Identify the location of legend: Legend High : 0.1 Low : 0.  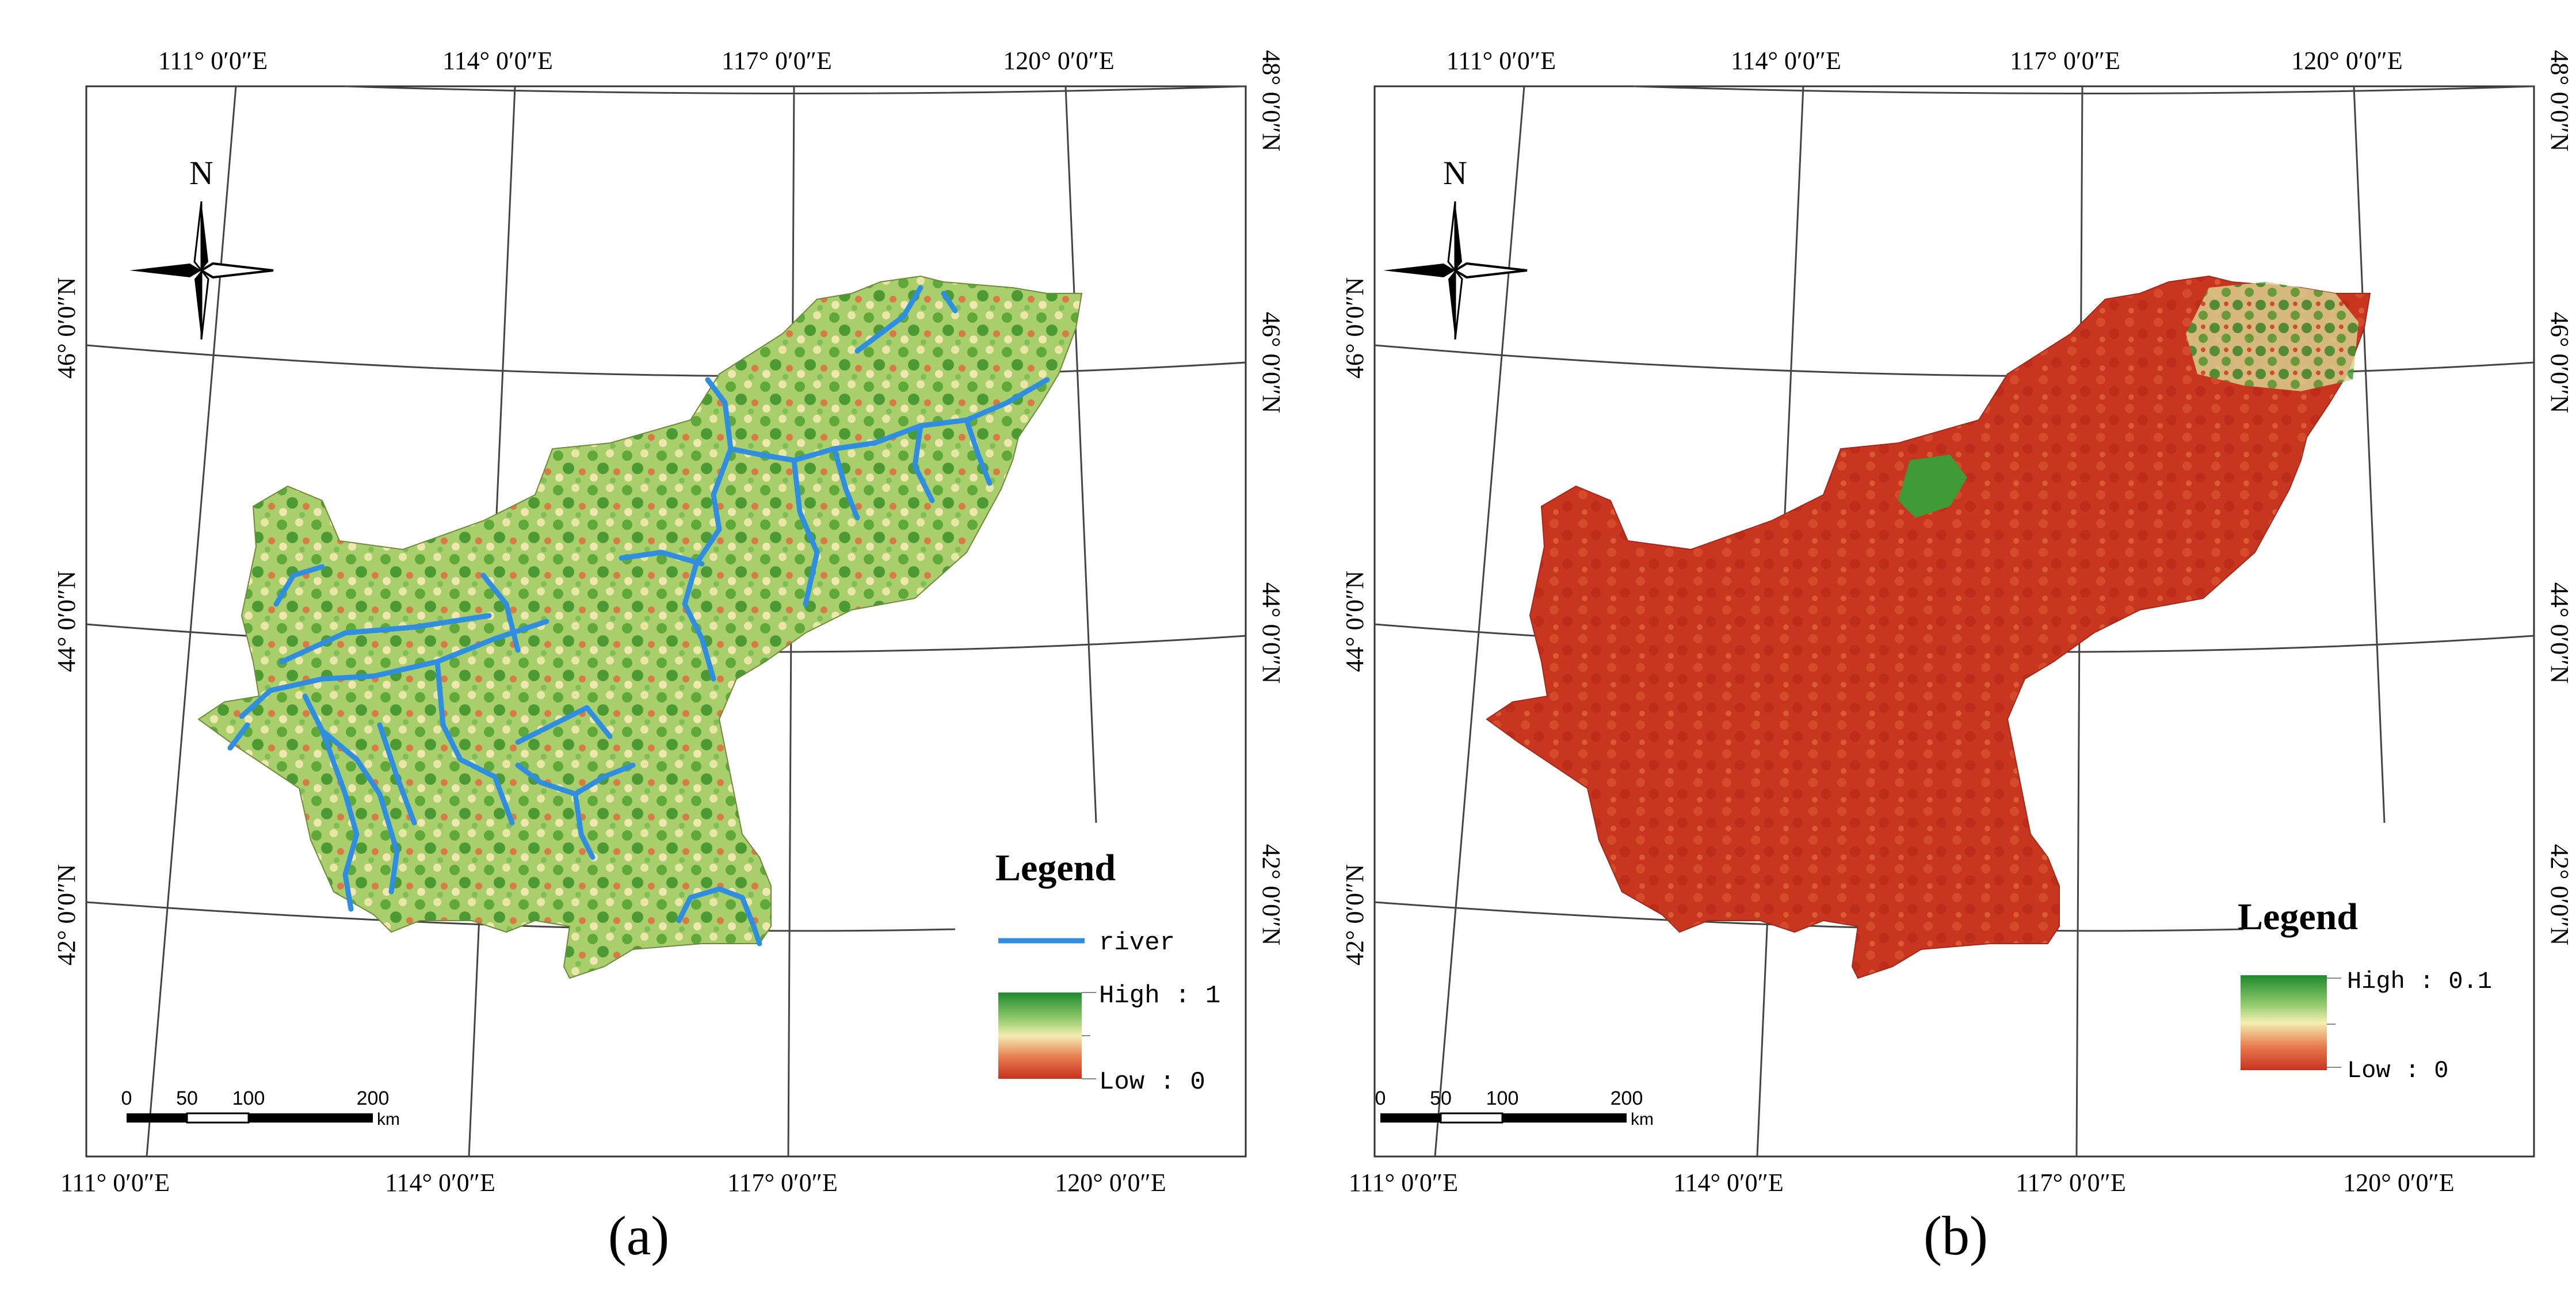
(2365, 991).